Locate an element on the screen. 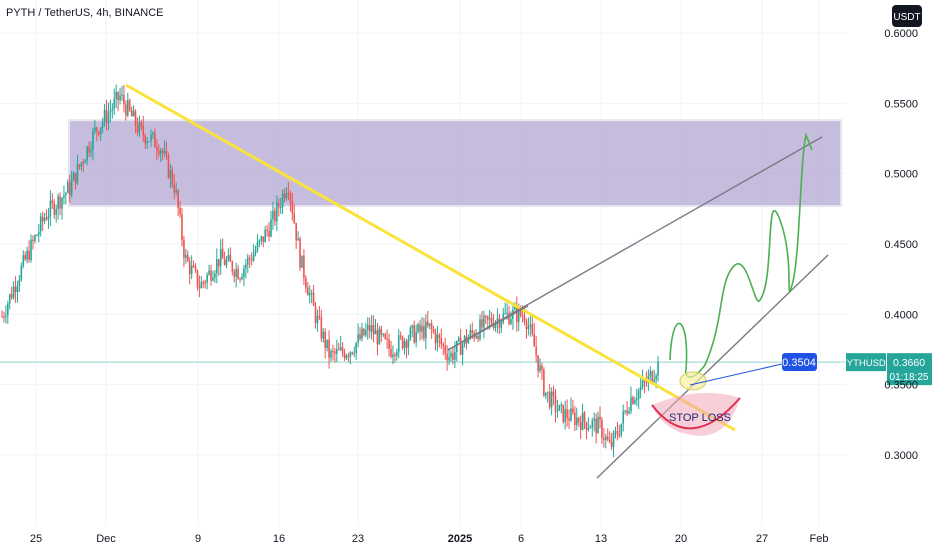  resistance-zone is located at coordinates (455, 163).